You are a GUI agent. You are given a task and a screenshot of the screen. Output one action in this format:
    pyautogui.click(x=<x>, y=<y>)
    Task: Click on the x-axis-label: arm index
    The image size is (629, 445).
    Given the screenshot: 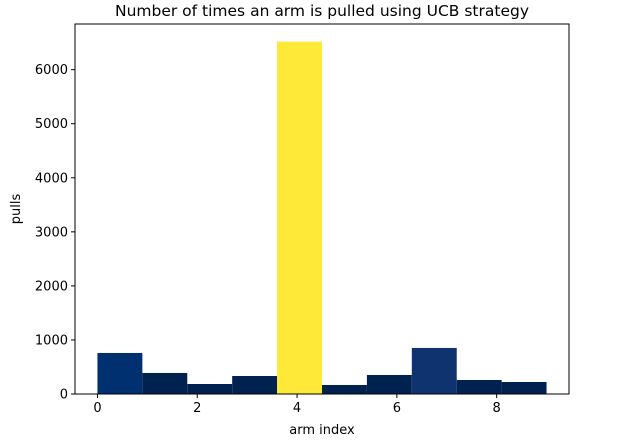 What is the action you would take?
    pyautogui.click(x=322, y=430)
    